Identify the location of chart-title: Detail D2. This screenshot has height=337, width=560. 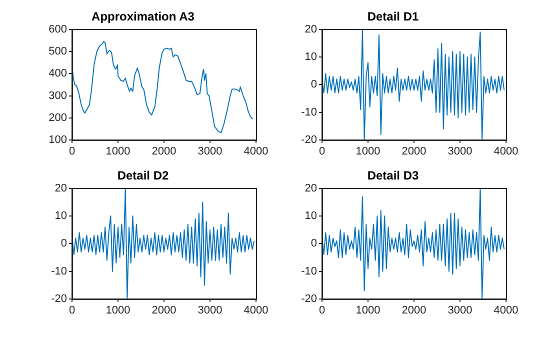
(143, 175).